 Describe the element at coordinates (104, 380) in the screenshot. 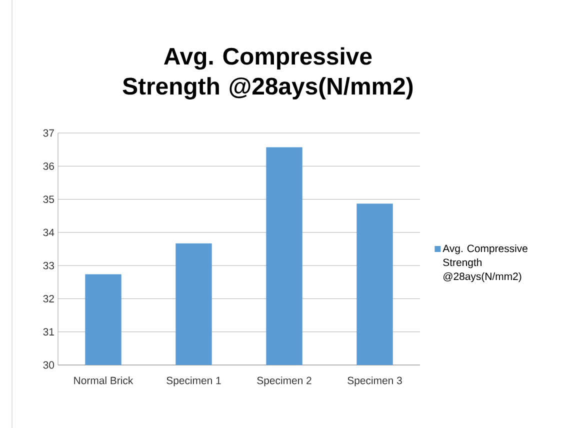

I see `x-tick-label: Normal Brick` at that location.